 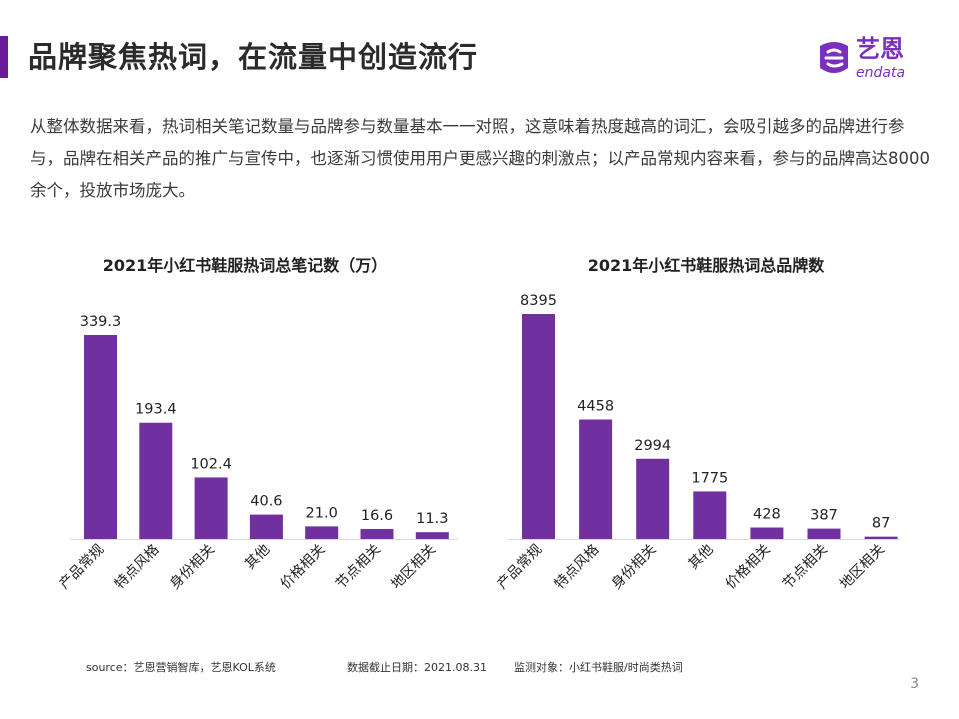 I want to click on data-label: 16.6, so click(x=377, y=516).